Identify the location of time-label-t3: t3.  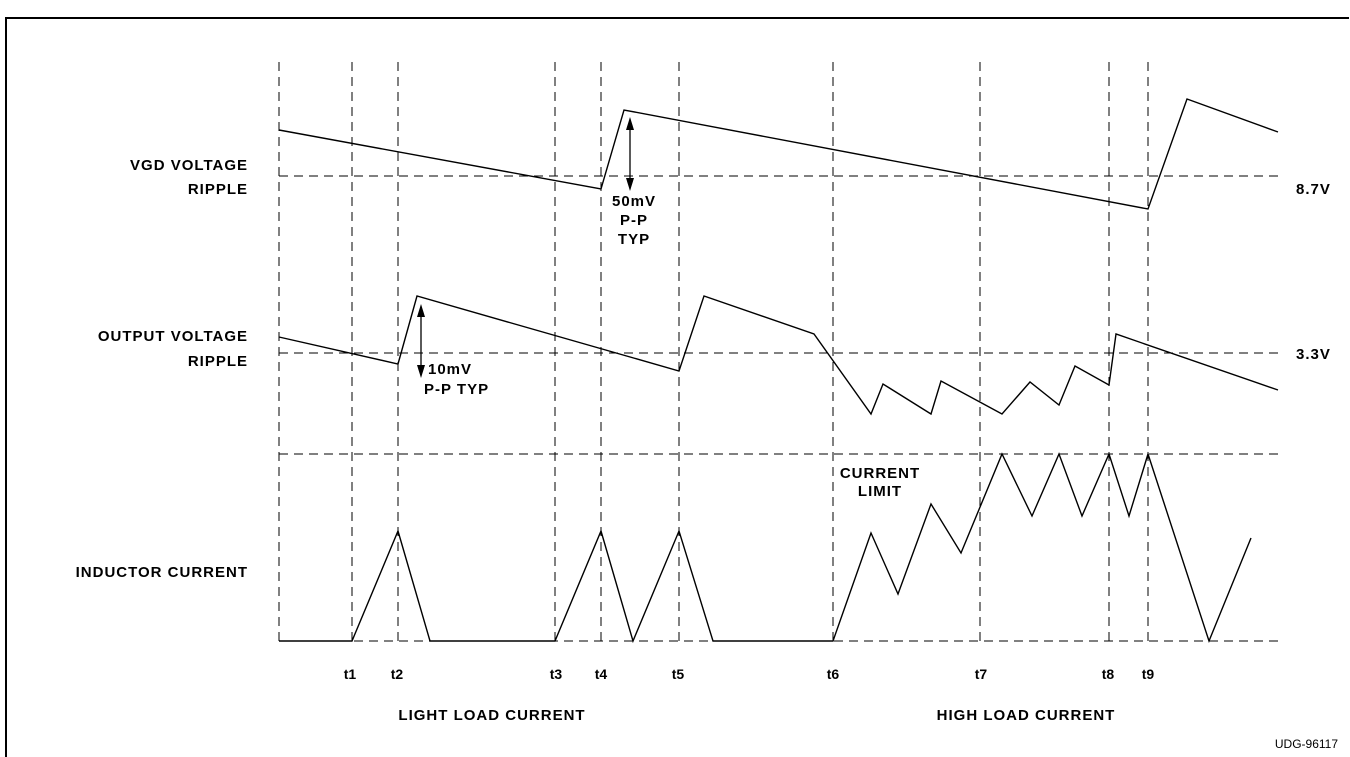
(556, 674).